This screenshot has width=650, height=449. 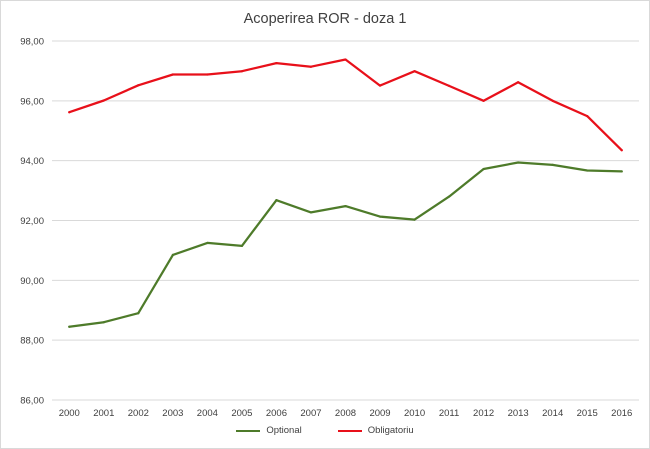 I want to click on legend-label: Optional, so click(x=284, y=430).